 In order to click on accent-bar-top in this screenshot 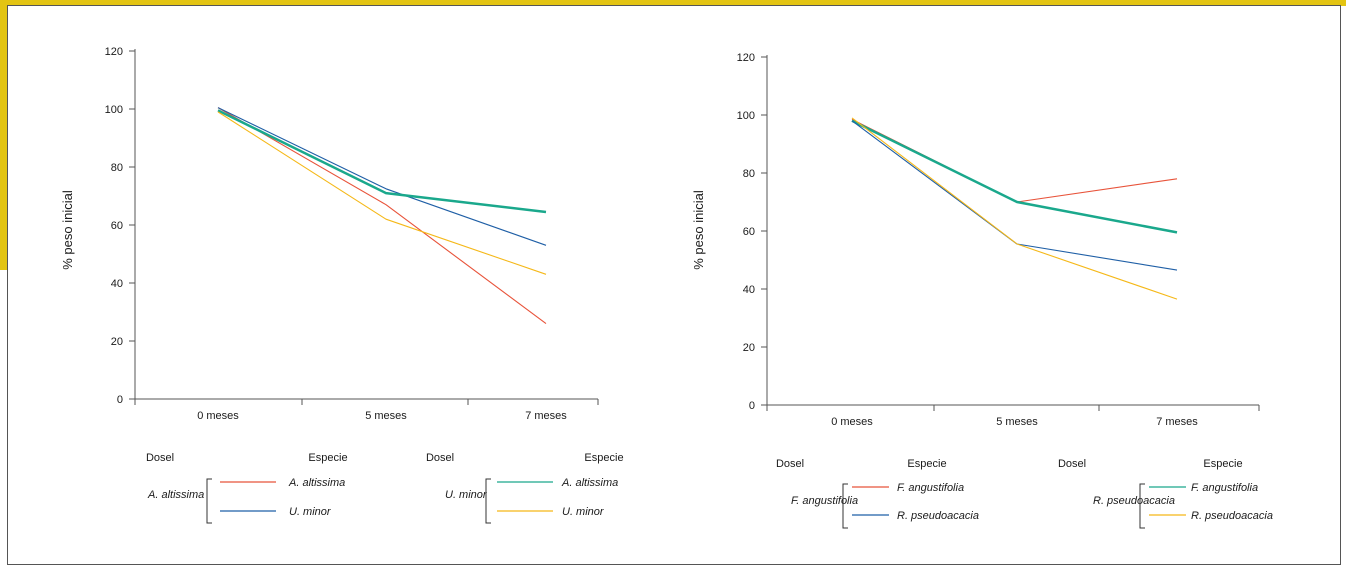, I will do `click(673, 3)`.